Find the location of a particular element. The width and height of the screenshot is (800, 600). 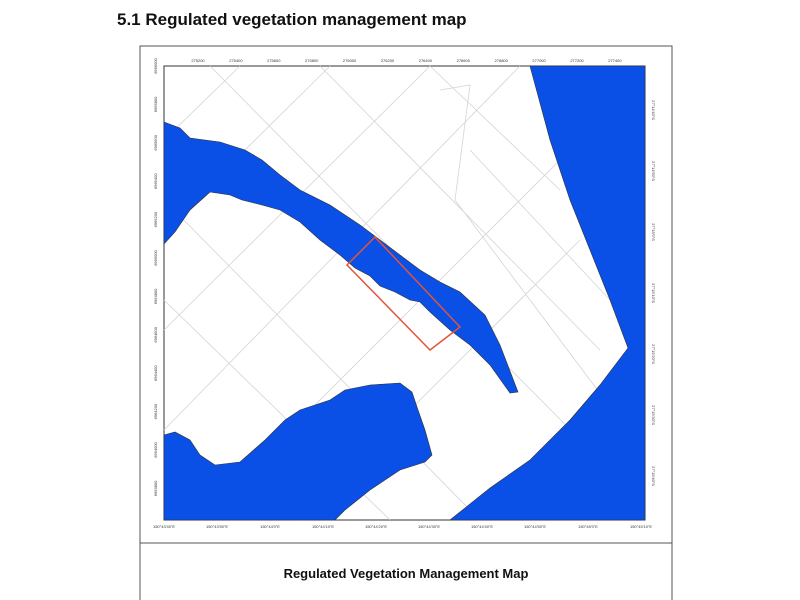

coordinate-label: 6964800 is located at coordinates (155, 296).